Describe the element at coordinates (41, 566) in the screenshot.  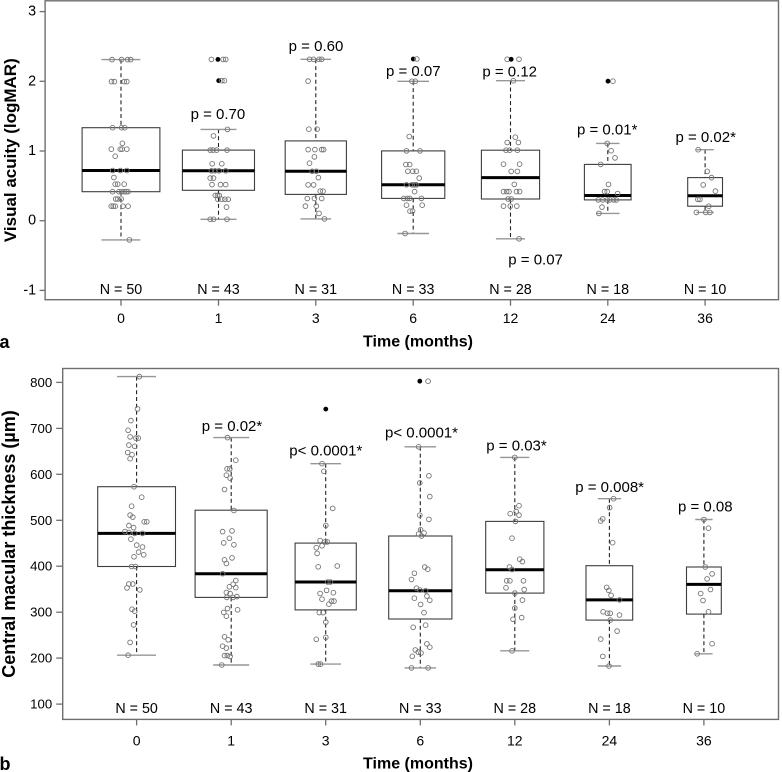
I see `svg-text: 400` at that location.